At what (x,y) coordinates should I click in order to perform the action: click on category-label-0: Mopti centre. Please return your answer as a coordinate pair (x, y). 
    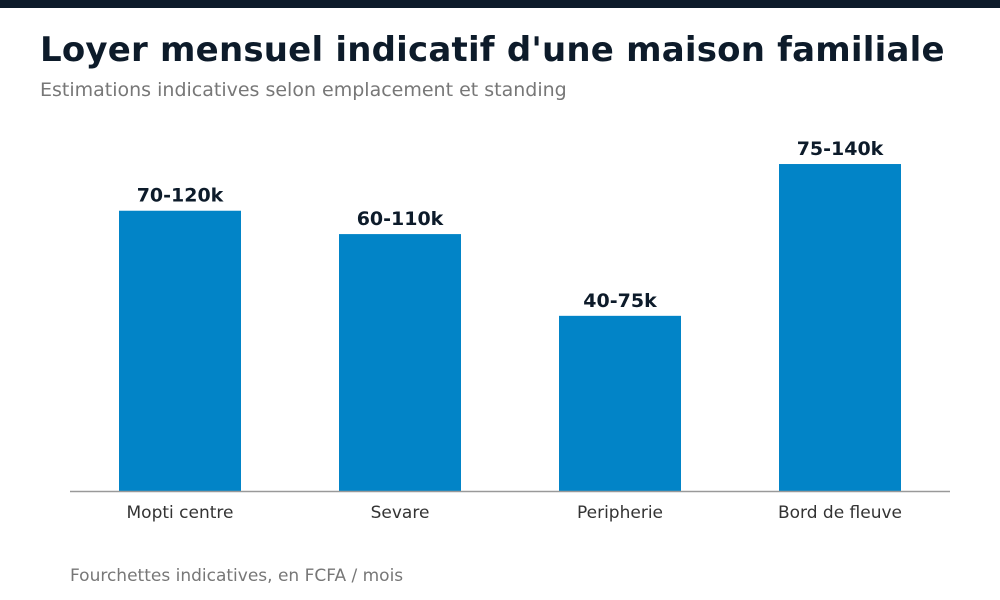
    Looking at the image, I should click on (180, 513).